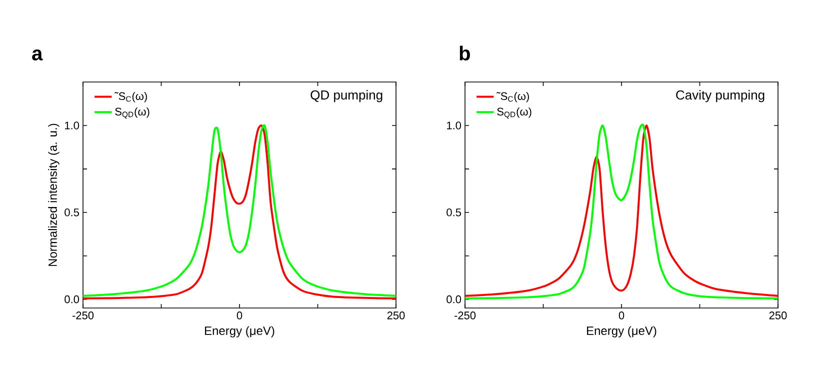  What do you see at coordinates (465, 53) in the screenshot?
I see `chart-title: b` at bounding box center [465, 53].